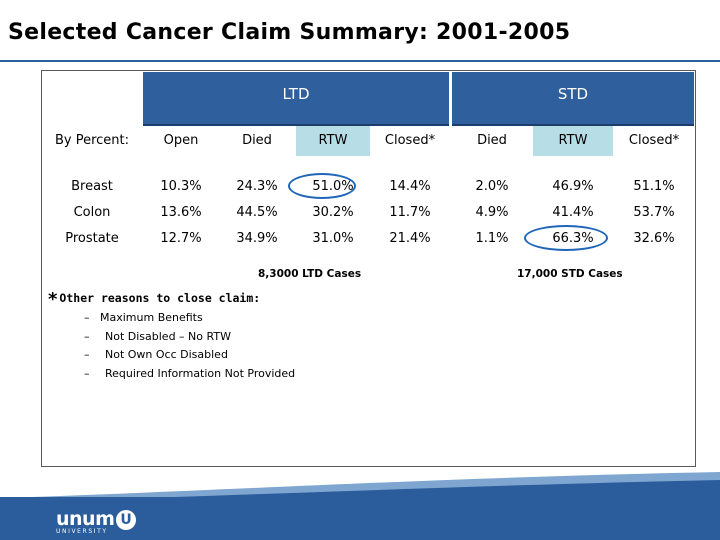  I want to click on logo-subtitle: UNIVERSITY, so click(82, 531).